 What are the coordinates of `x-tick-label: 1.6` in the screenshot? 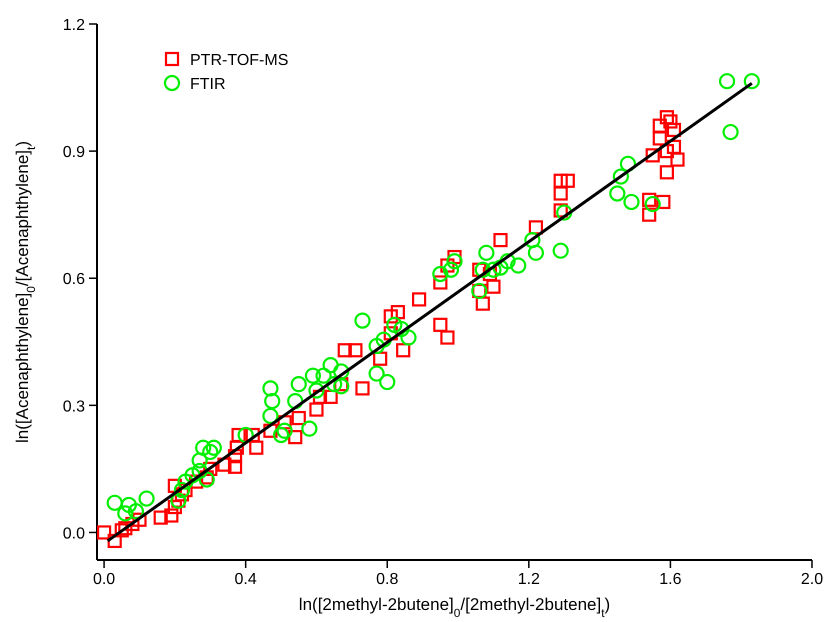 It's located at (670, 579).